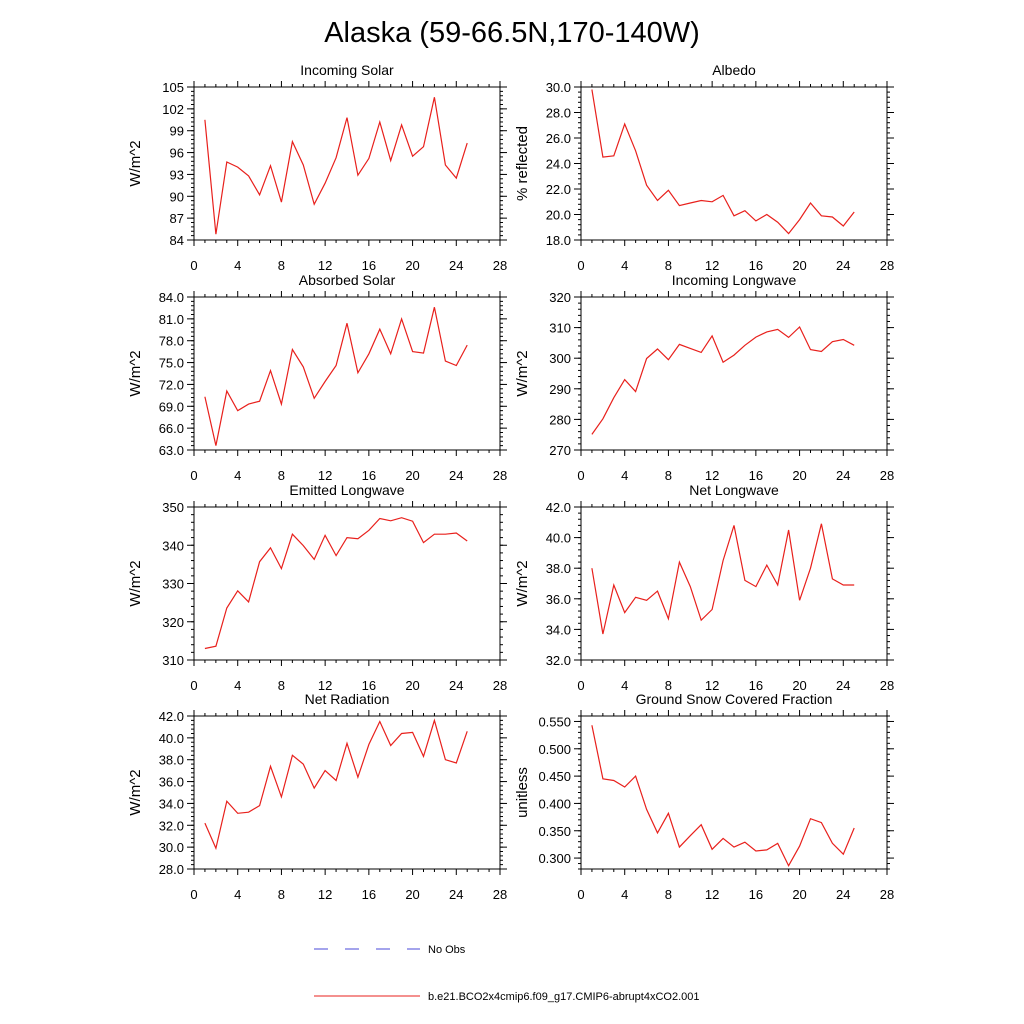  What do you see at coordinates (756, 475) in the screenshot?
I see `x-tick-label-incoming-longwave: 16` at bounding box center [756, 475].